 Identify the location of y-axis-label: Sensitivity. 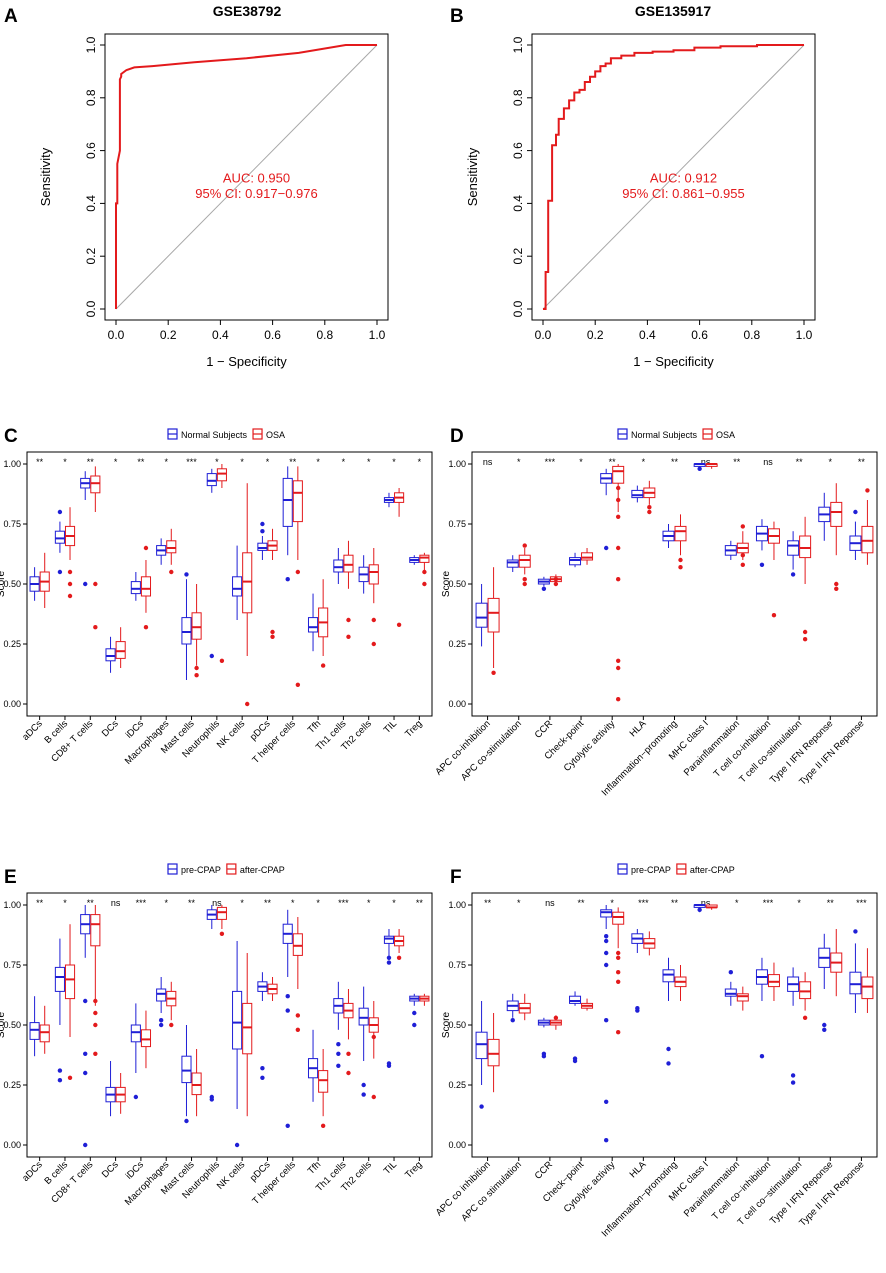
(45, 176).